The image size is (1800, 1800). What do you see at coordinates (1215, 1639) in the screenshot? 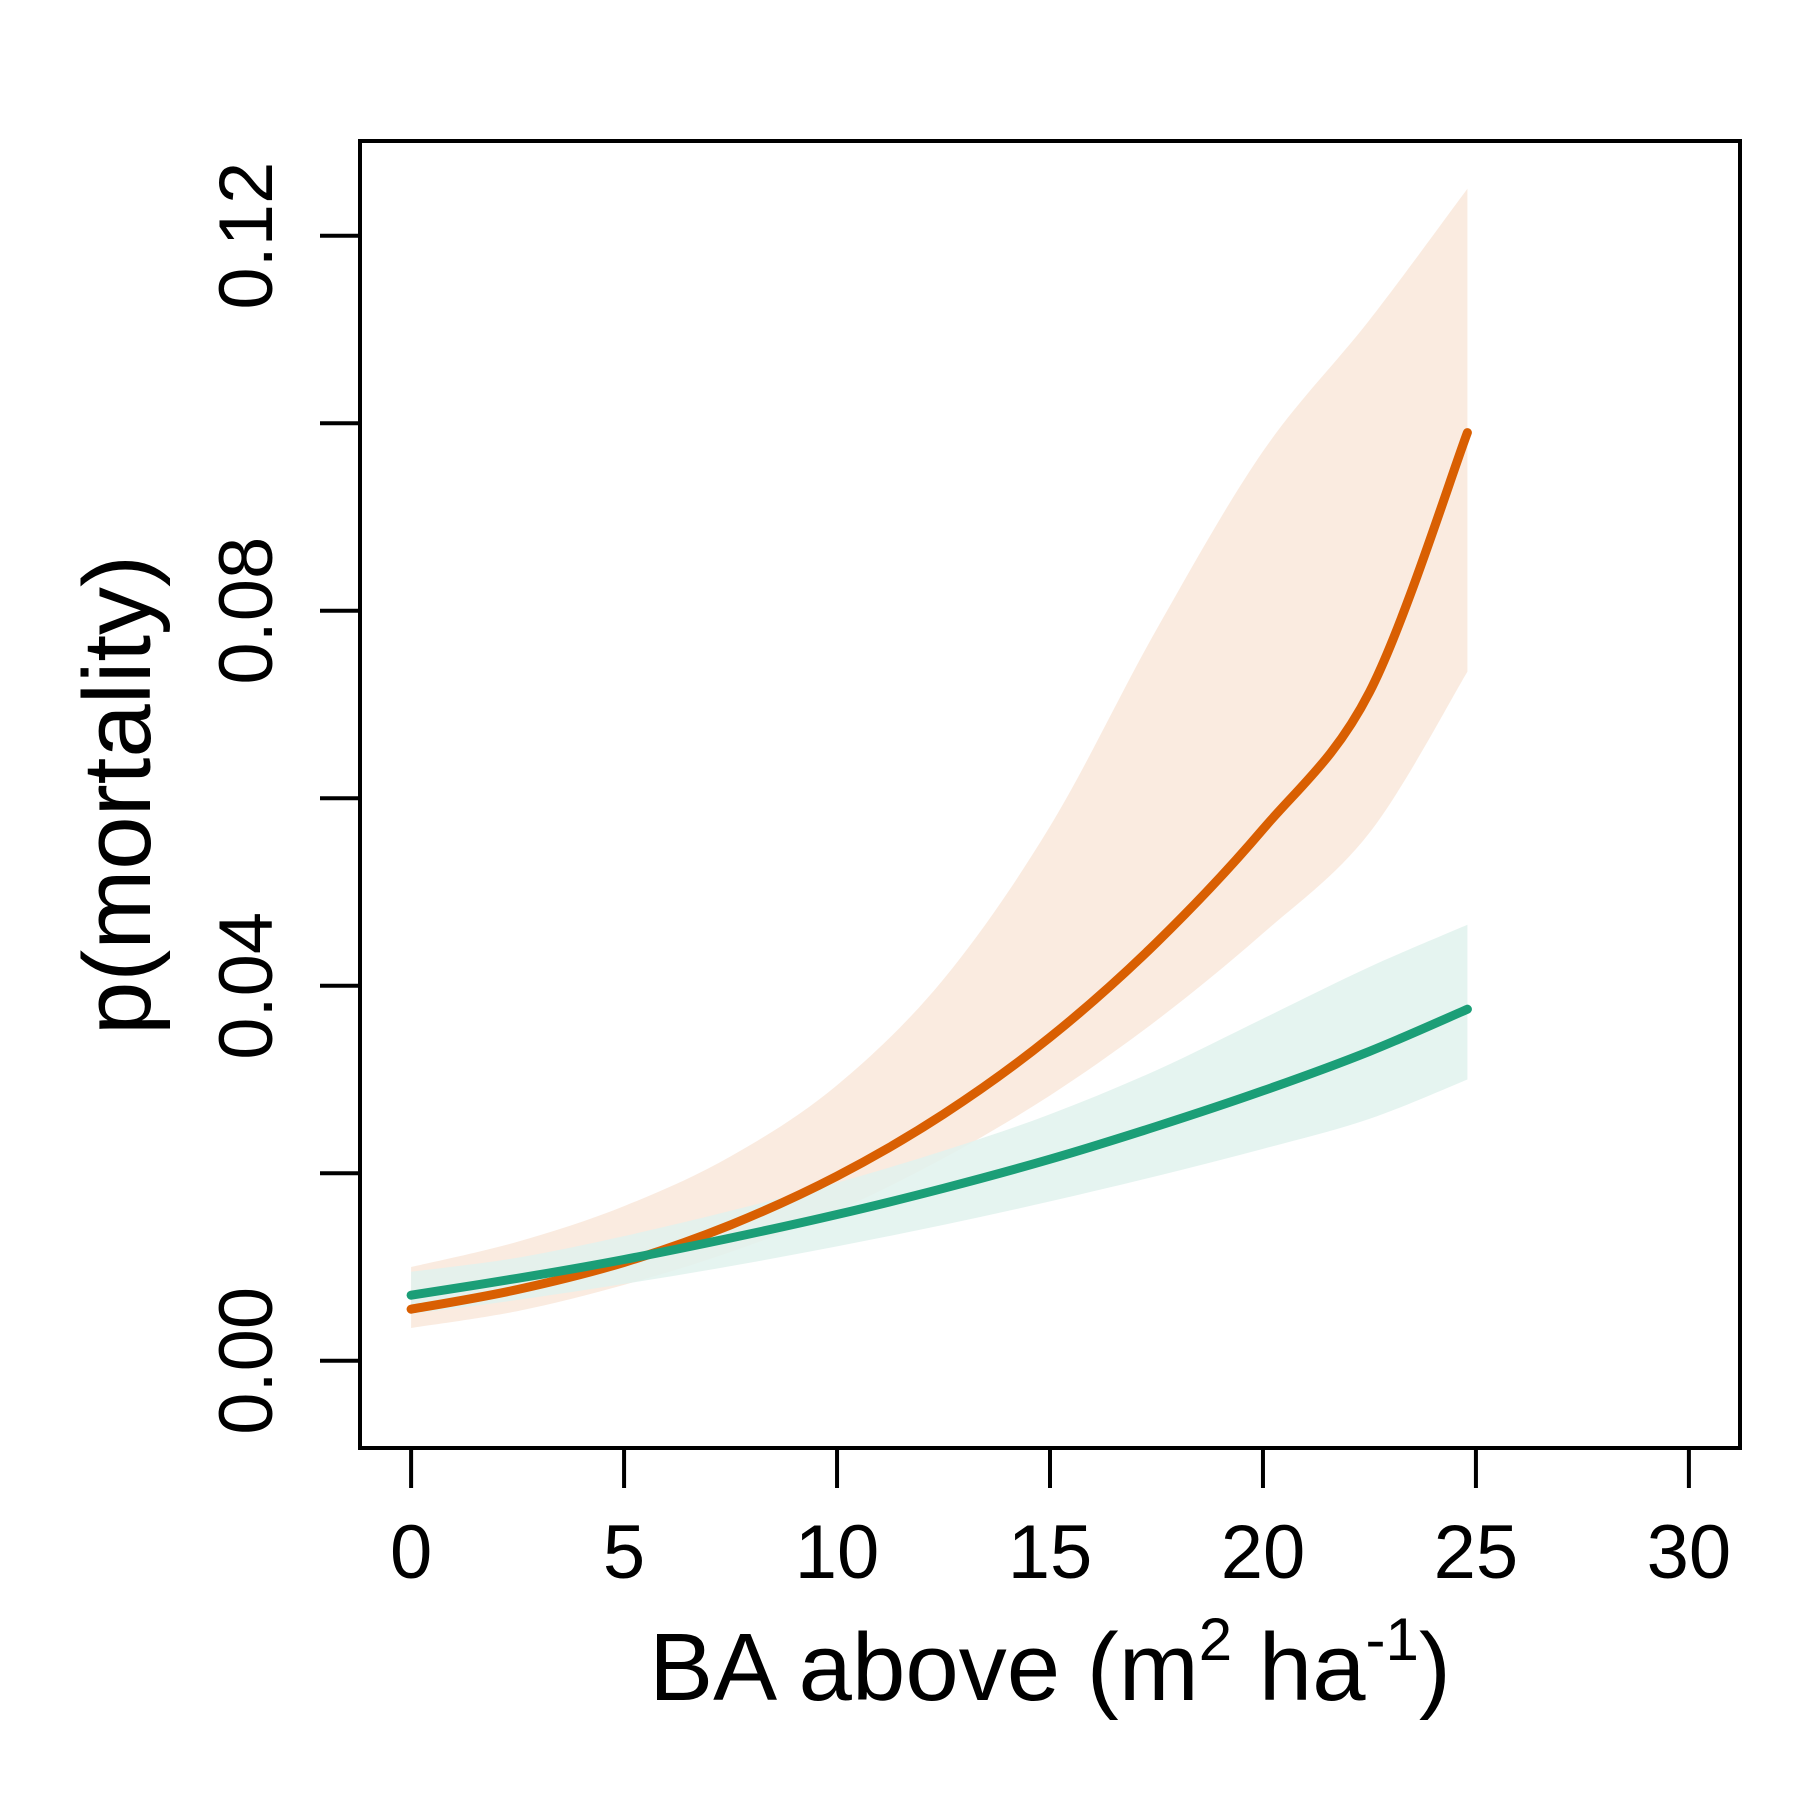
I see `x-axis-label-sup1: 2` at bounding box center [1215, 1639].